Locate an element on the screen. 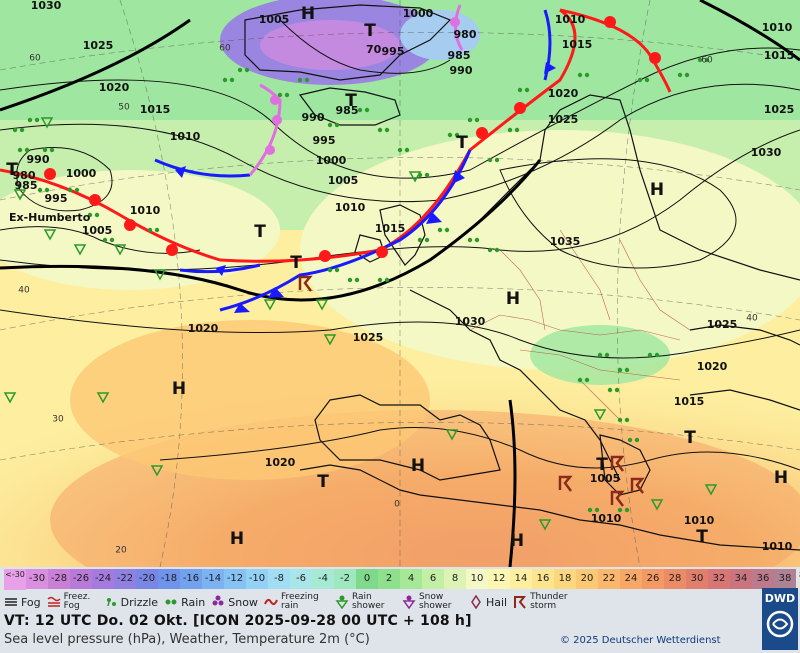 The width and height of the screenshot is (800, 653). temperature-swatch: 4 is located at coordinates (411, 579).